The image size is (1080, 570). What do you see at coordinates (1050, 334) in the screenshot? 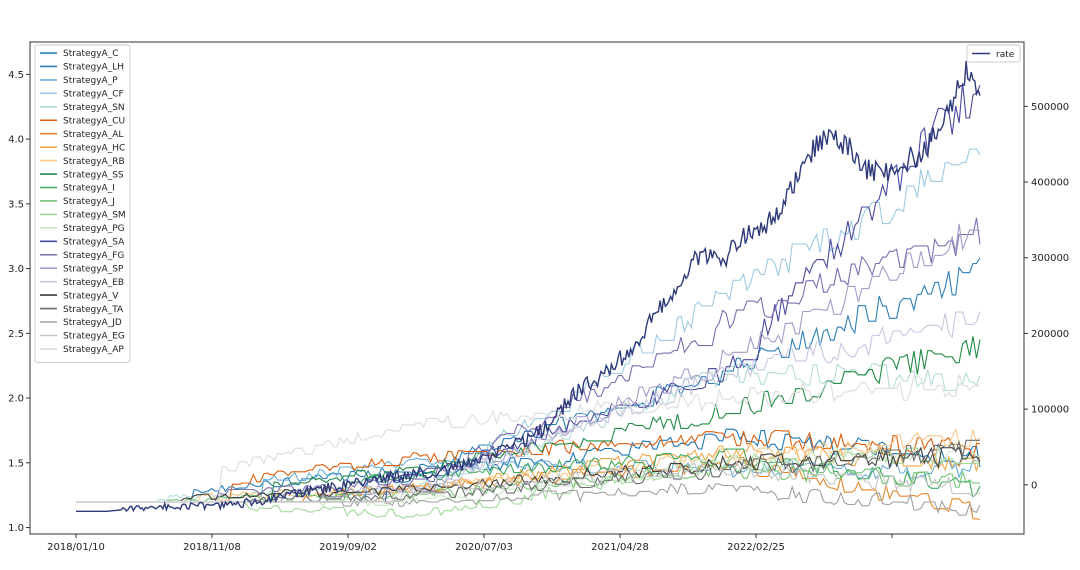
I see `right-tick-label: 200000` at bounding box center [1050, 334].